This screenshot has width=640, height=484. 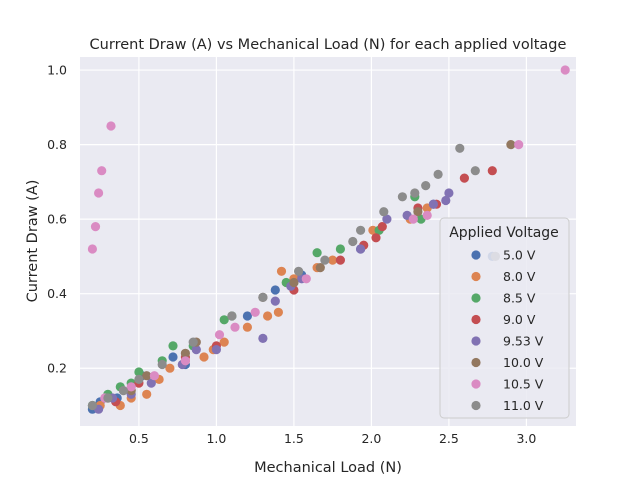 What do you see at coordinates (519, 276) in the screenshot?
I see `legend-label: 8.0 V` at bounding box center [519, 276].